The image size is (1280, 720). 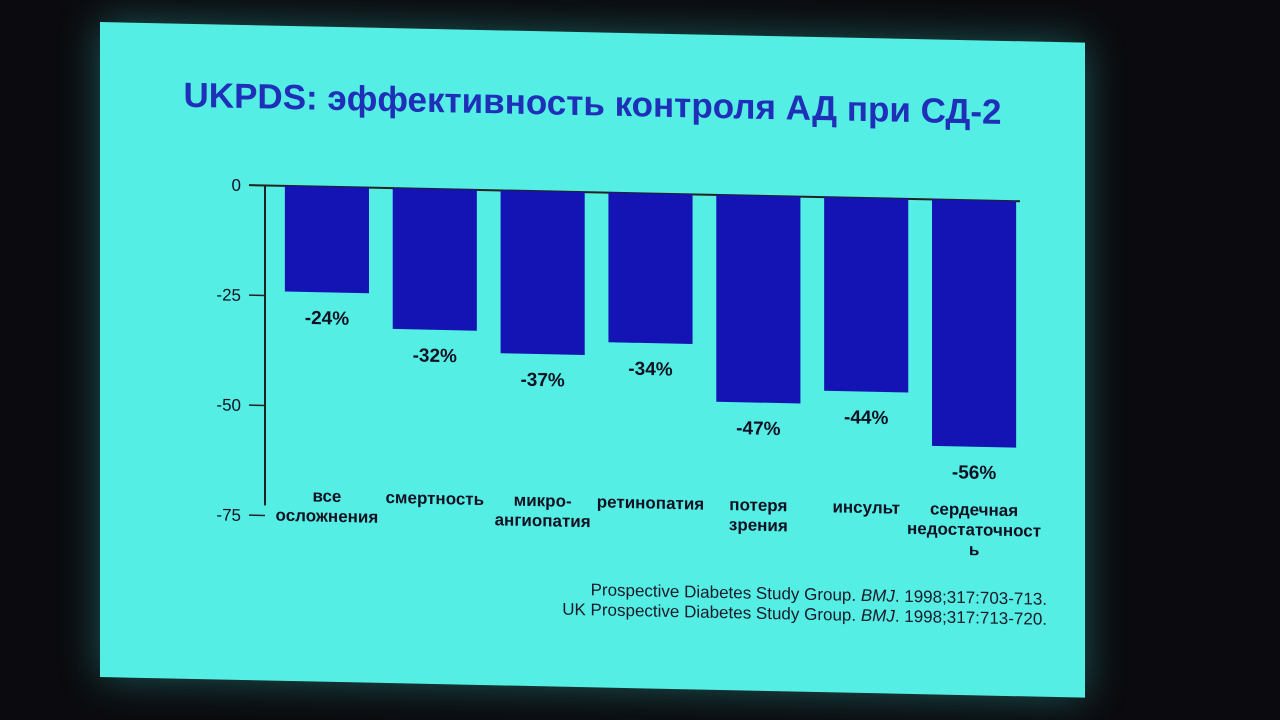 I want to click on y-tick-label: -75, so click(x=228, y=515).